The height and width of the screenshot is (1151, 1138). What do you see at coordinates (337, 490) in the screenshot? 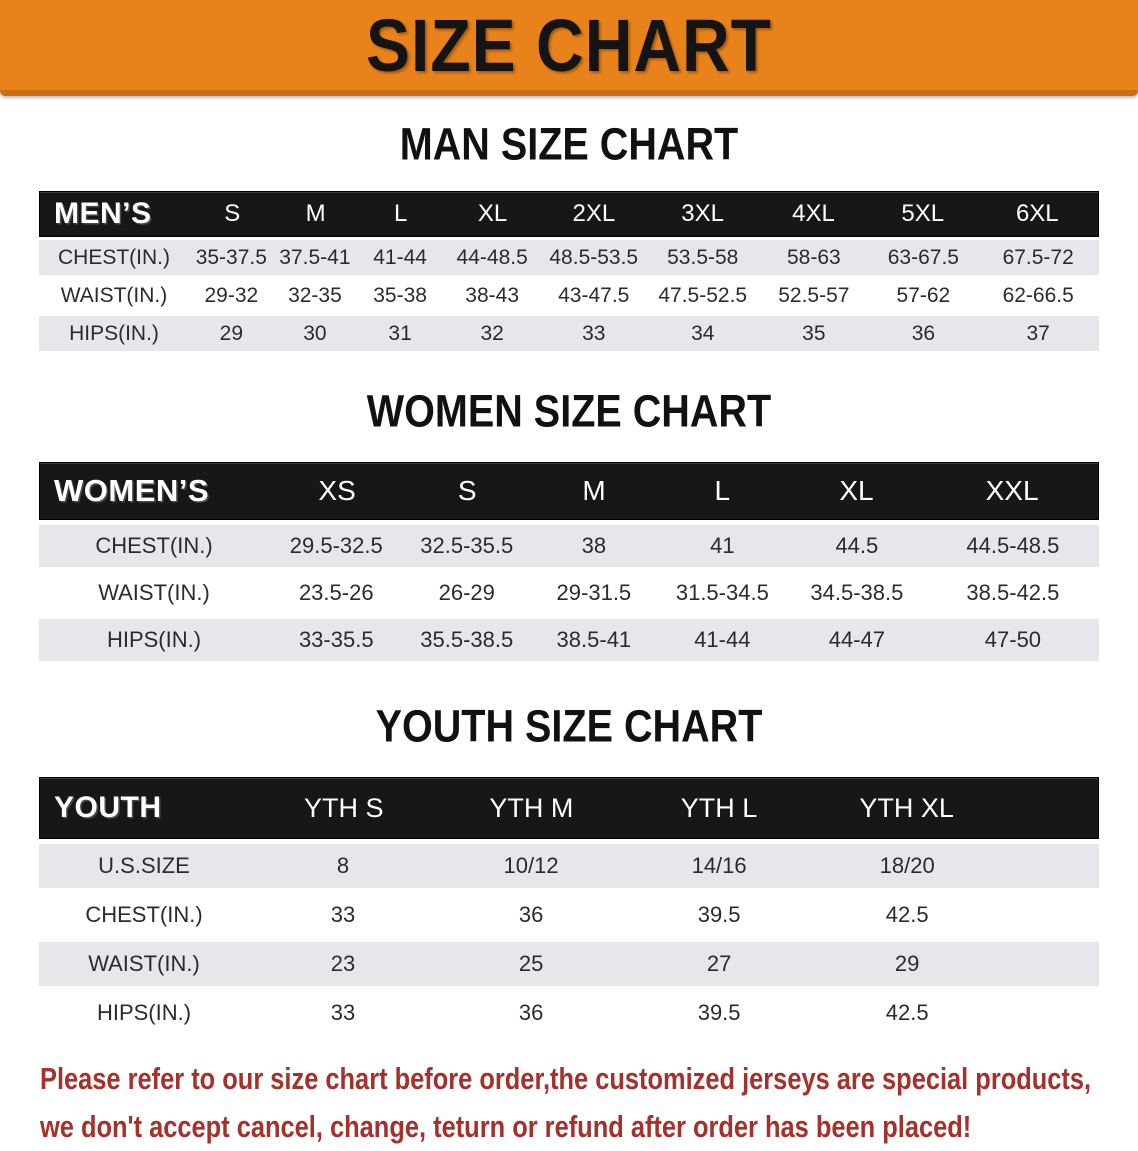
I see `size-column-header: XS` at bounding box center [337, 490].